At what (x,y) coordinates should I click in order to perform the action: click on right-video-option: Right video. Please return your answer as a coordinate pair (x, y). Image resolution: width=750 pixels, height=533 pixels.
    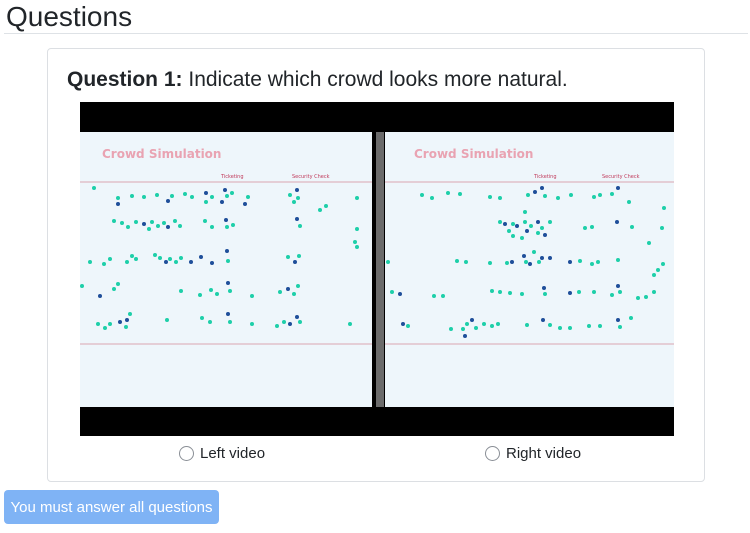
    Looking at the image, I should click on (533, 453).